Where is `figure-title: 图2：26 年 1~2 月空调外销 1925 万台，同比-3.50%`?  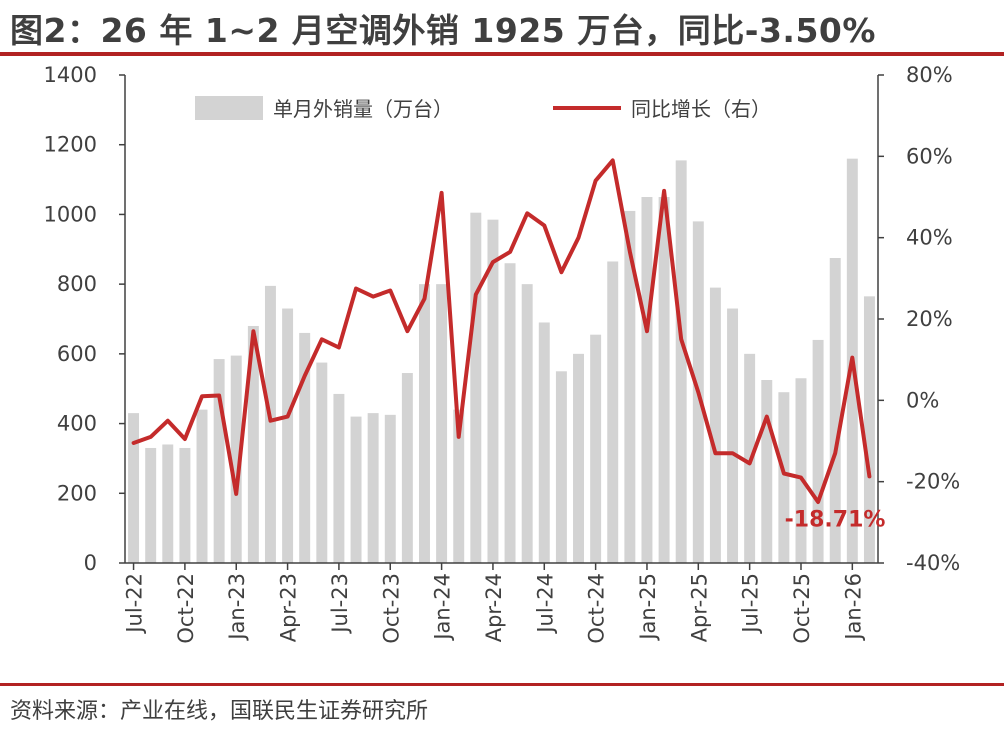
figure-title: 图2：26 年 1~2 月空调外销 1925 万台，同比-3.50% is located at coordinates (443, 30).